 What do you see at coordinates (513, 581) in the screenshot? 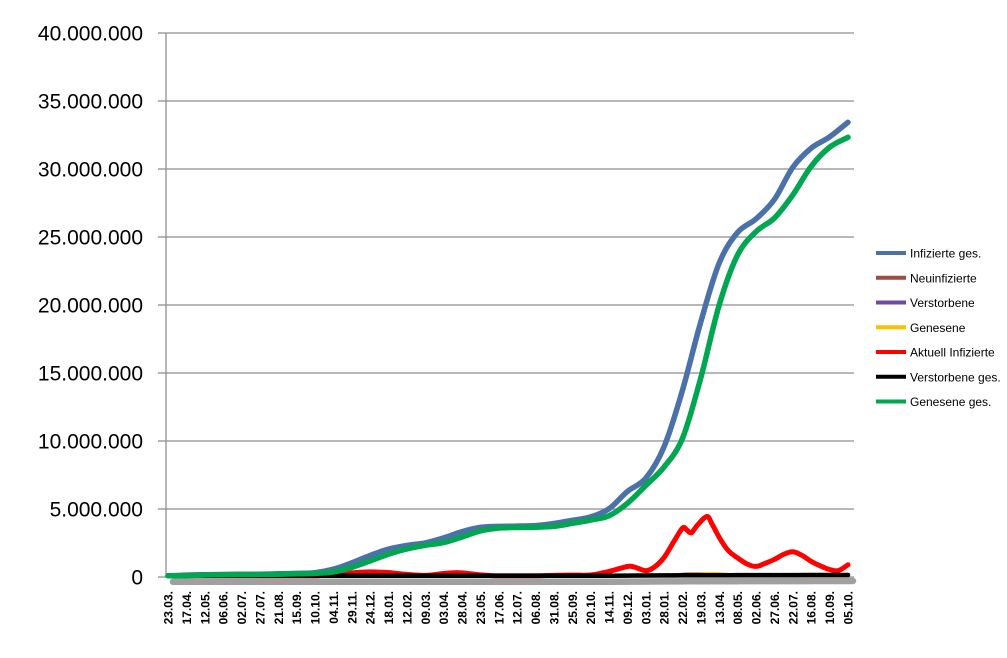
I see `series-shadow-verstorbene-ges` at bounding box center [513, 581].